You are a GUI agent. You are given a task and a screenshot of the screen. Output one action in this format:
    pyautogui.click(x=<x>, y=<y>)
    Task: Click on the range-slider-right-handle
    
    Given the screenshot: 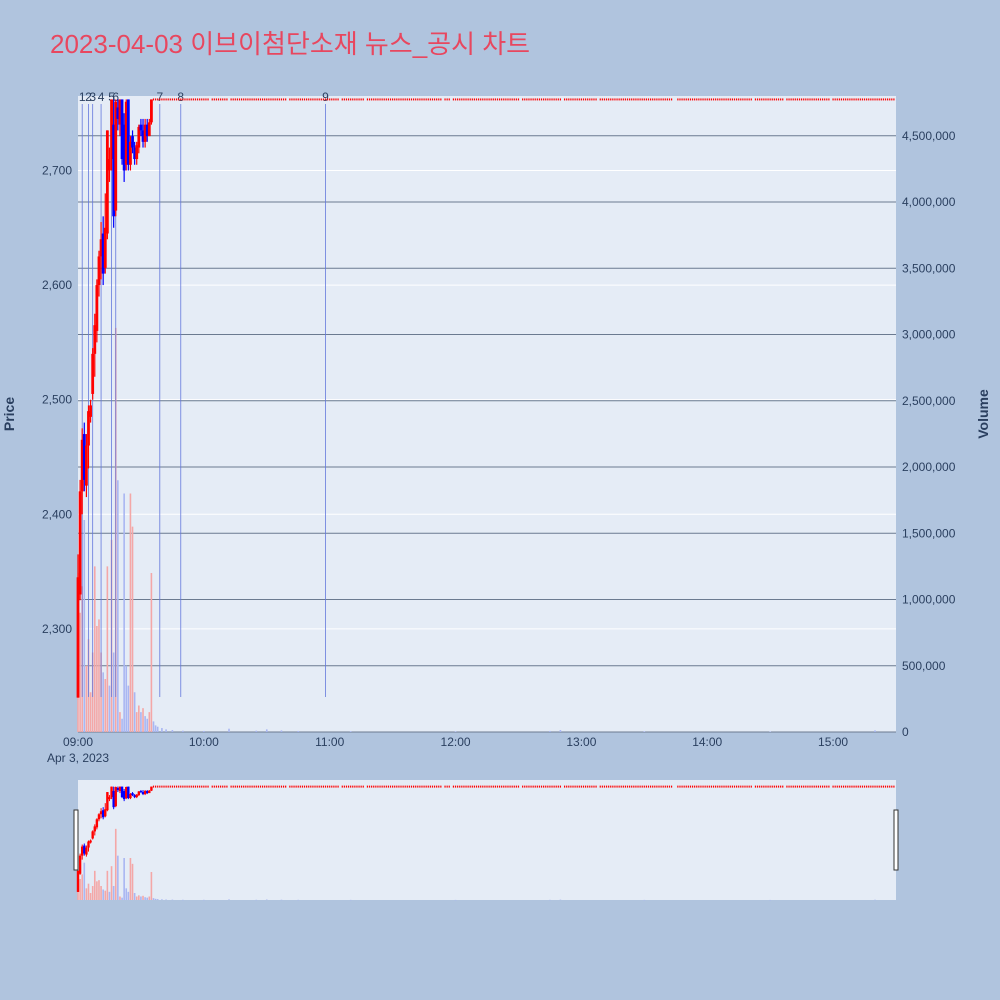 What is the action you would take?
    pyautogui.click(x=896, y=840)
    